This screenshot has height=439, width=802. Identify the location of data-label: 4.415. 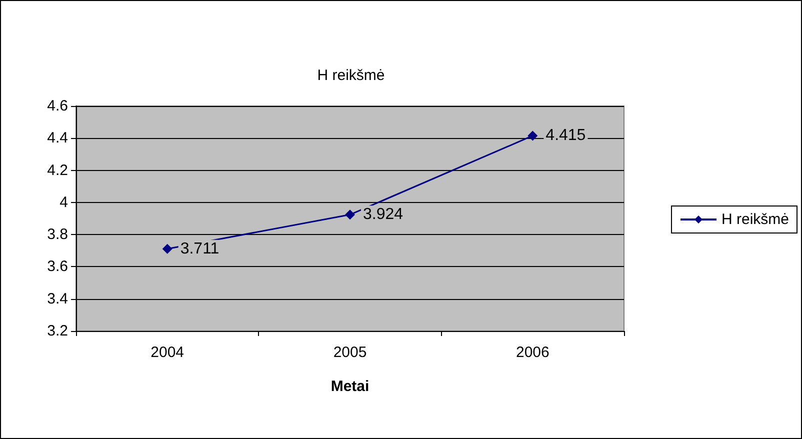
(566, 135).